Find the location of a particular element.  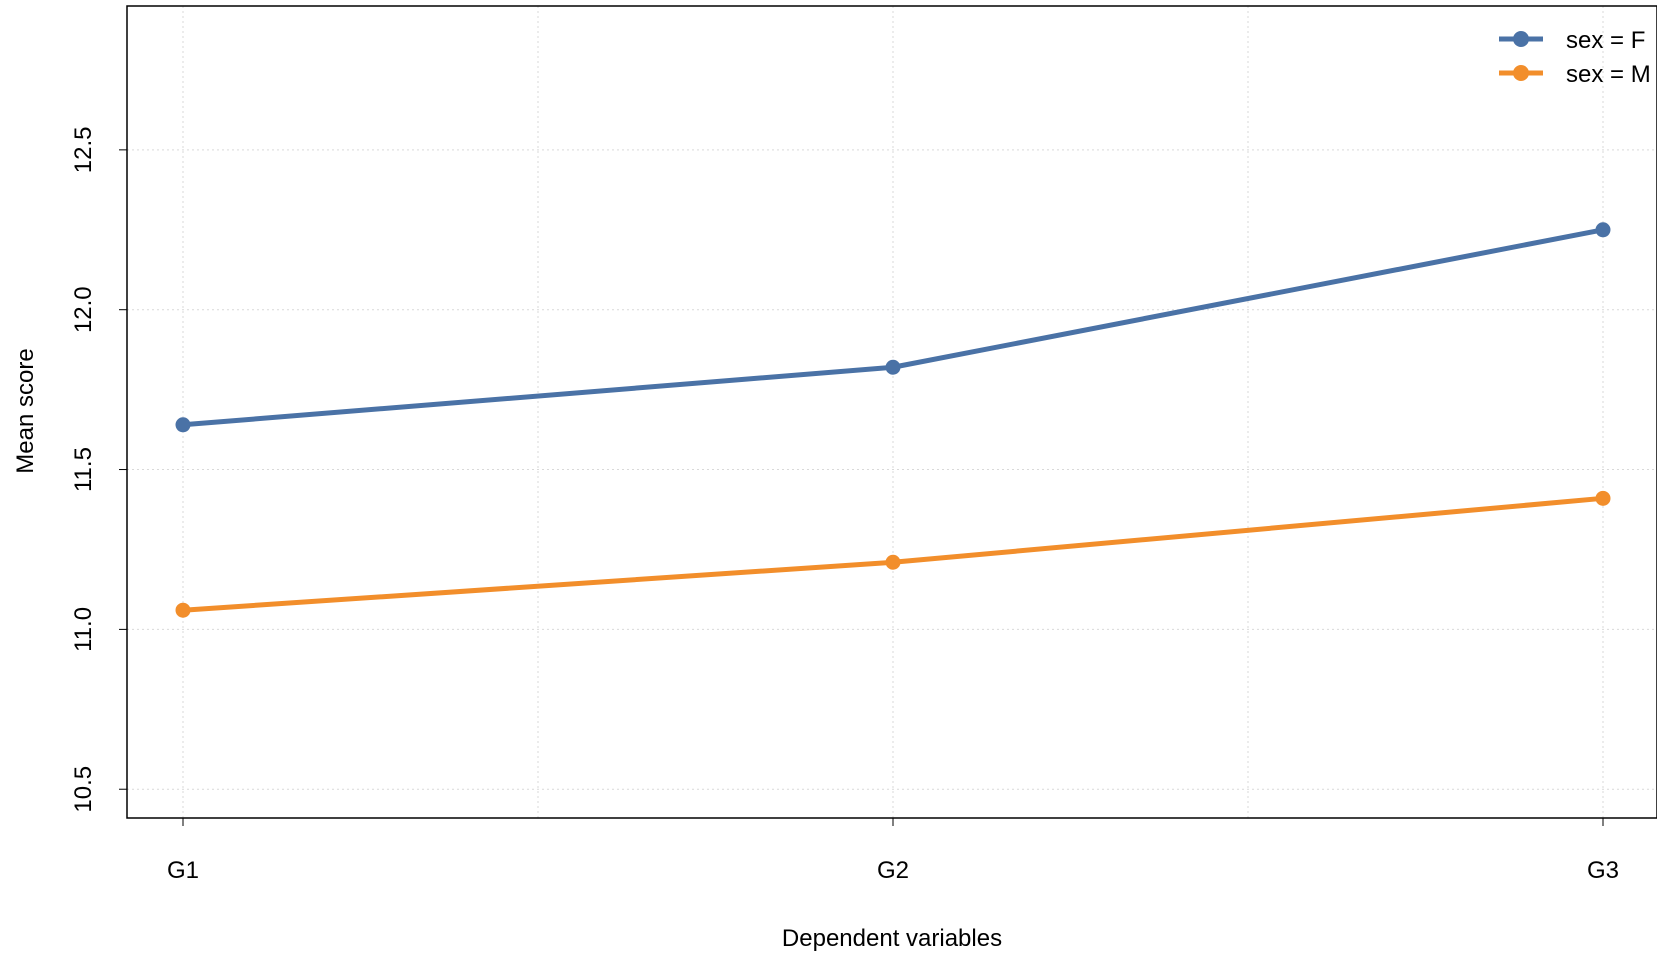

legend-marker-m is located at coordinates (1521, 73).